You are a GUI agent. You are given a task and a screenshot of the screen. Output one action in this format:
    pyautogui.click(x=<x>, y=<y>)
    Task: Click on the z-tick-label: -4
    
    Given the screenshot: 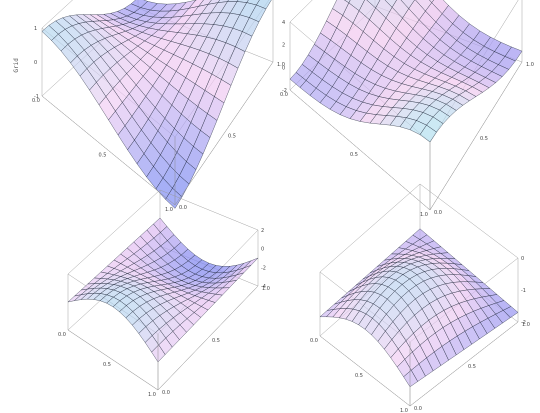 What is the action you would take?
    pyautogui.click(x=263, y=287)
    